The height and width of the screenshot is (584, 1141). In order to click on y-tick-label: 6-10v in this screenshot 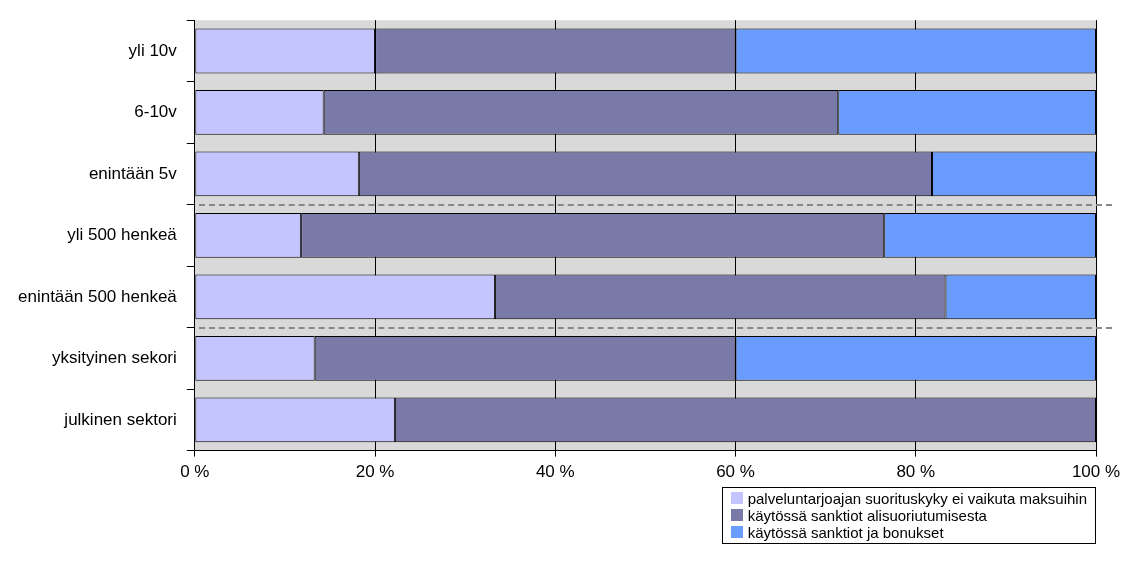, I will do `click(156, 112)`.